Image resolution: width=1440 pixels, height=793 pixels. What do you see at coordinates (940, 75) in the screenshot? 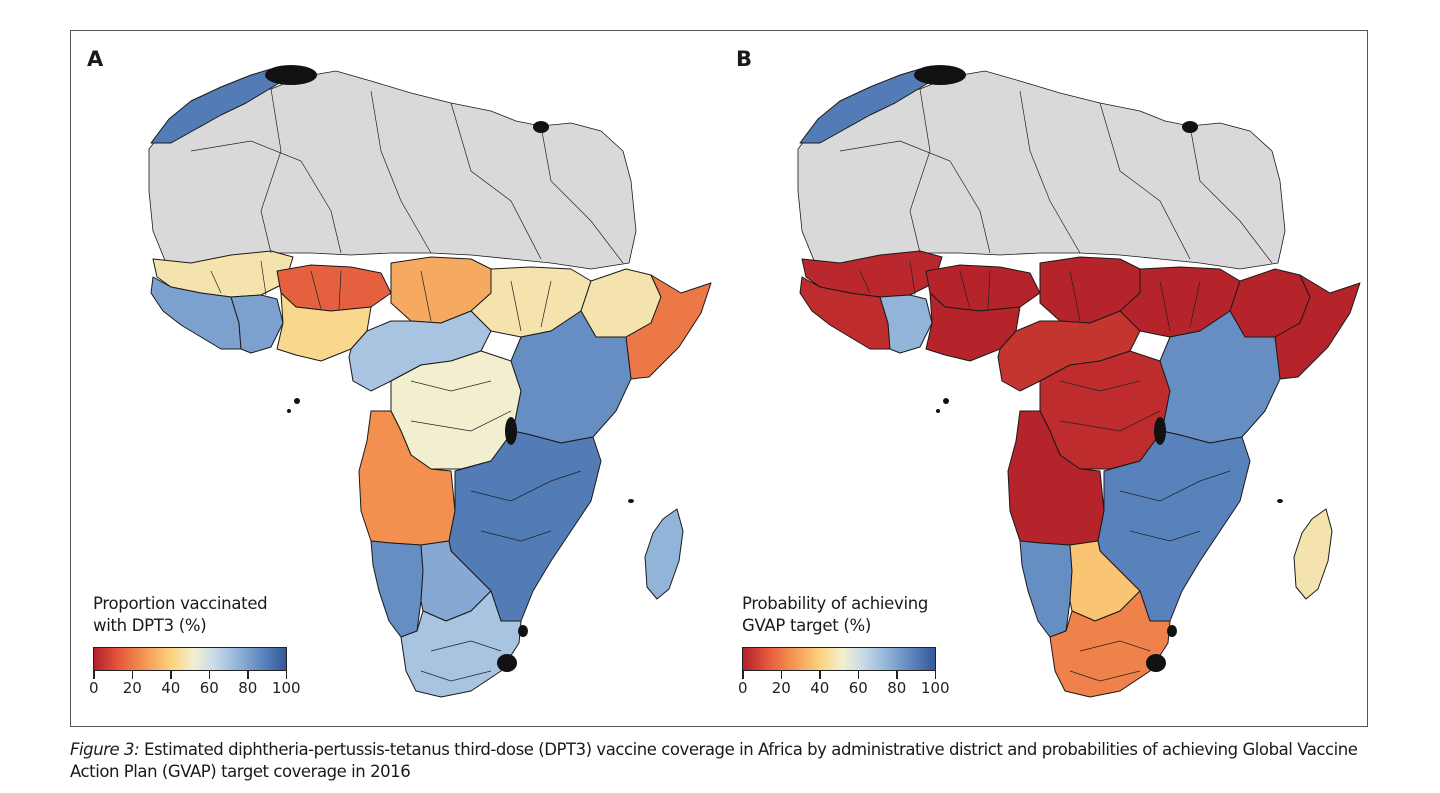
I see `nile-delta-dense-districts` at bounding box center [940, 75].